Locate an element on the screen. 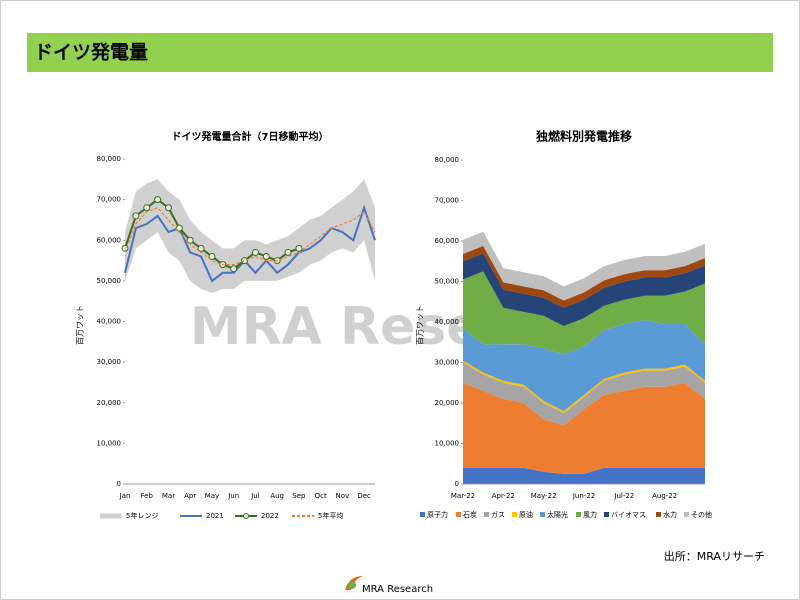 The height and width of the screenshot is (600, 800). x-tick-label: Mar-22 is located at coordinates (463, 496).